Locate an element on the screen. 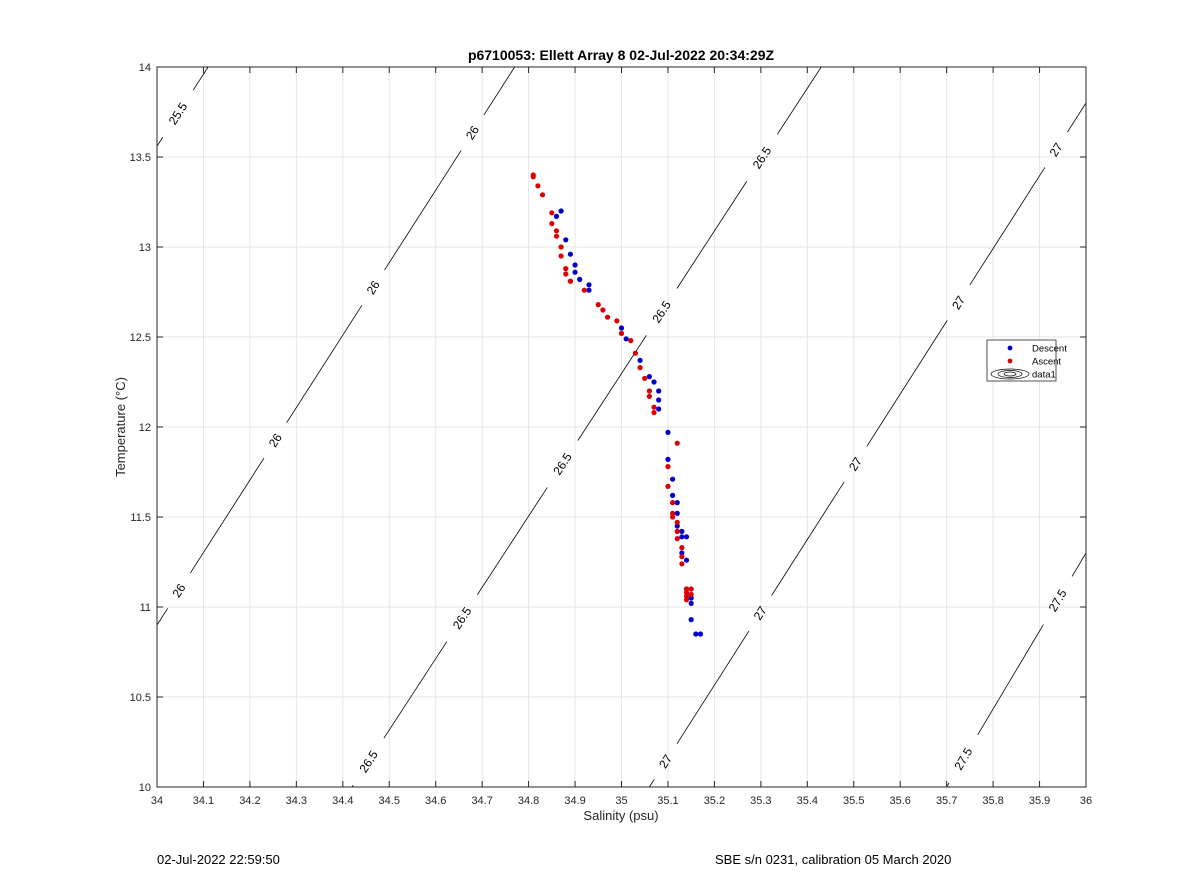 The image size is (1200, 885). x-tick-label: 34.8 is located at coordinates (528, 801).